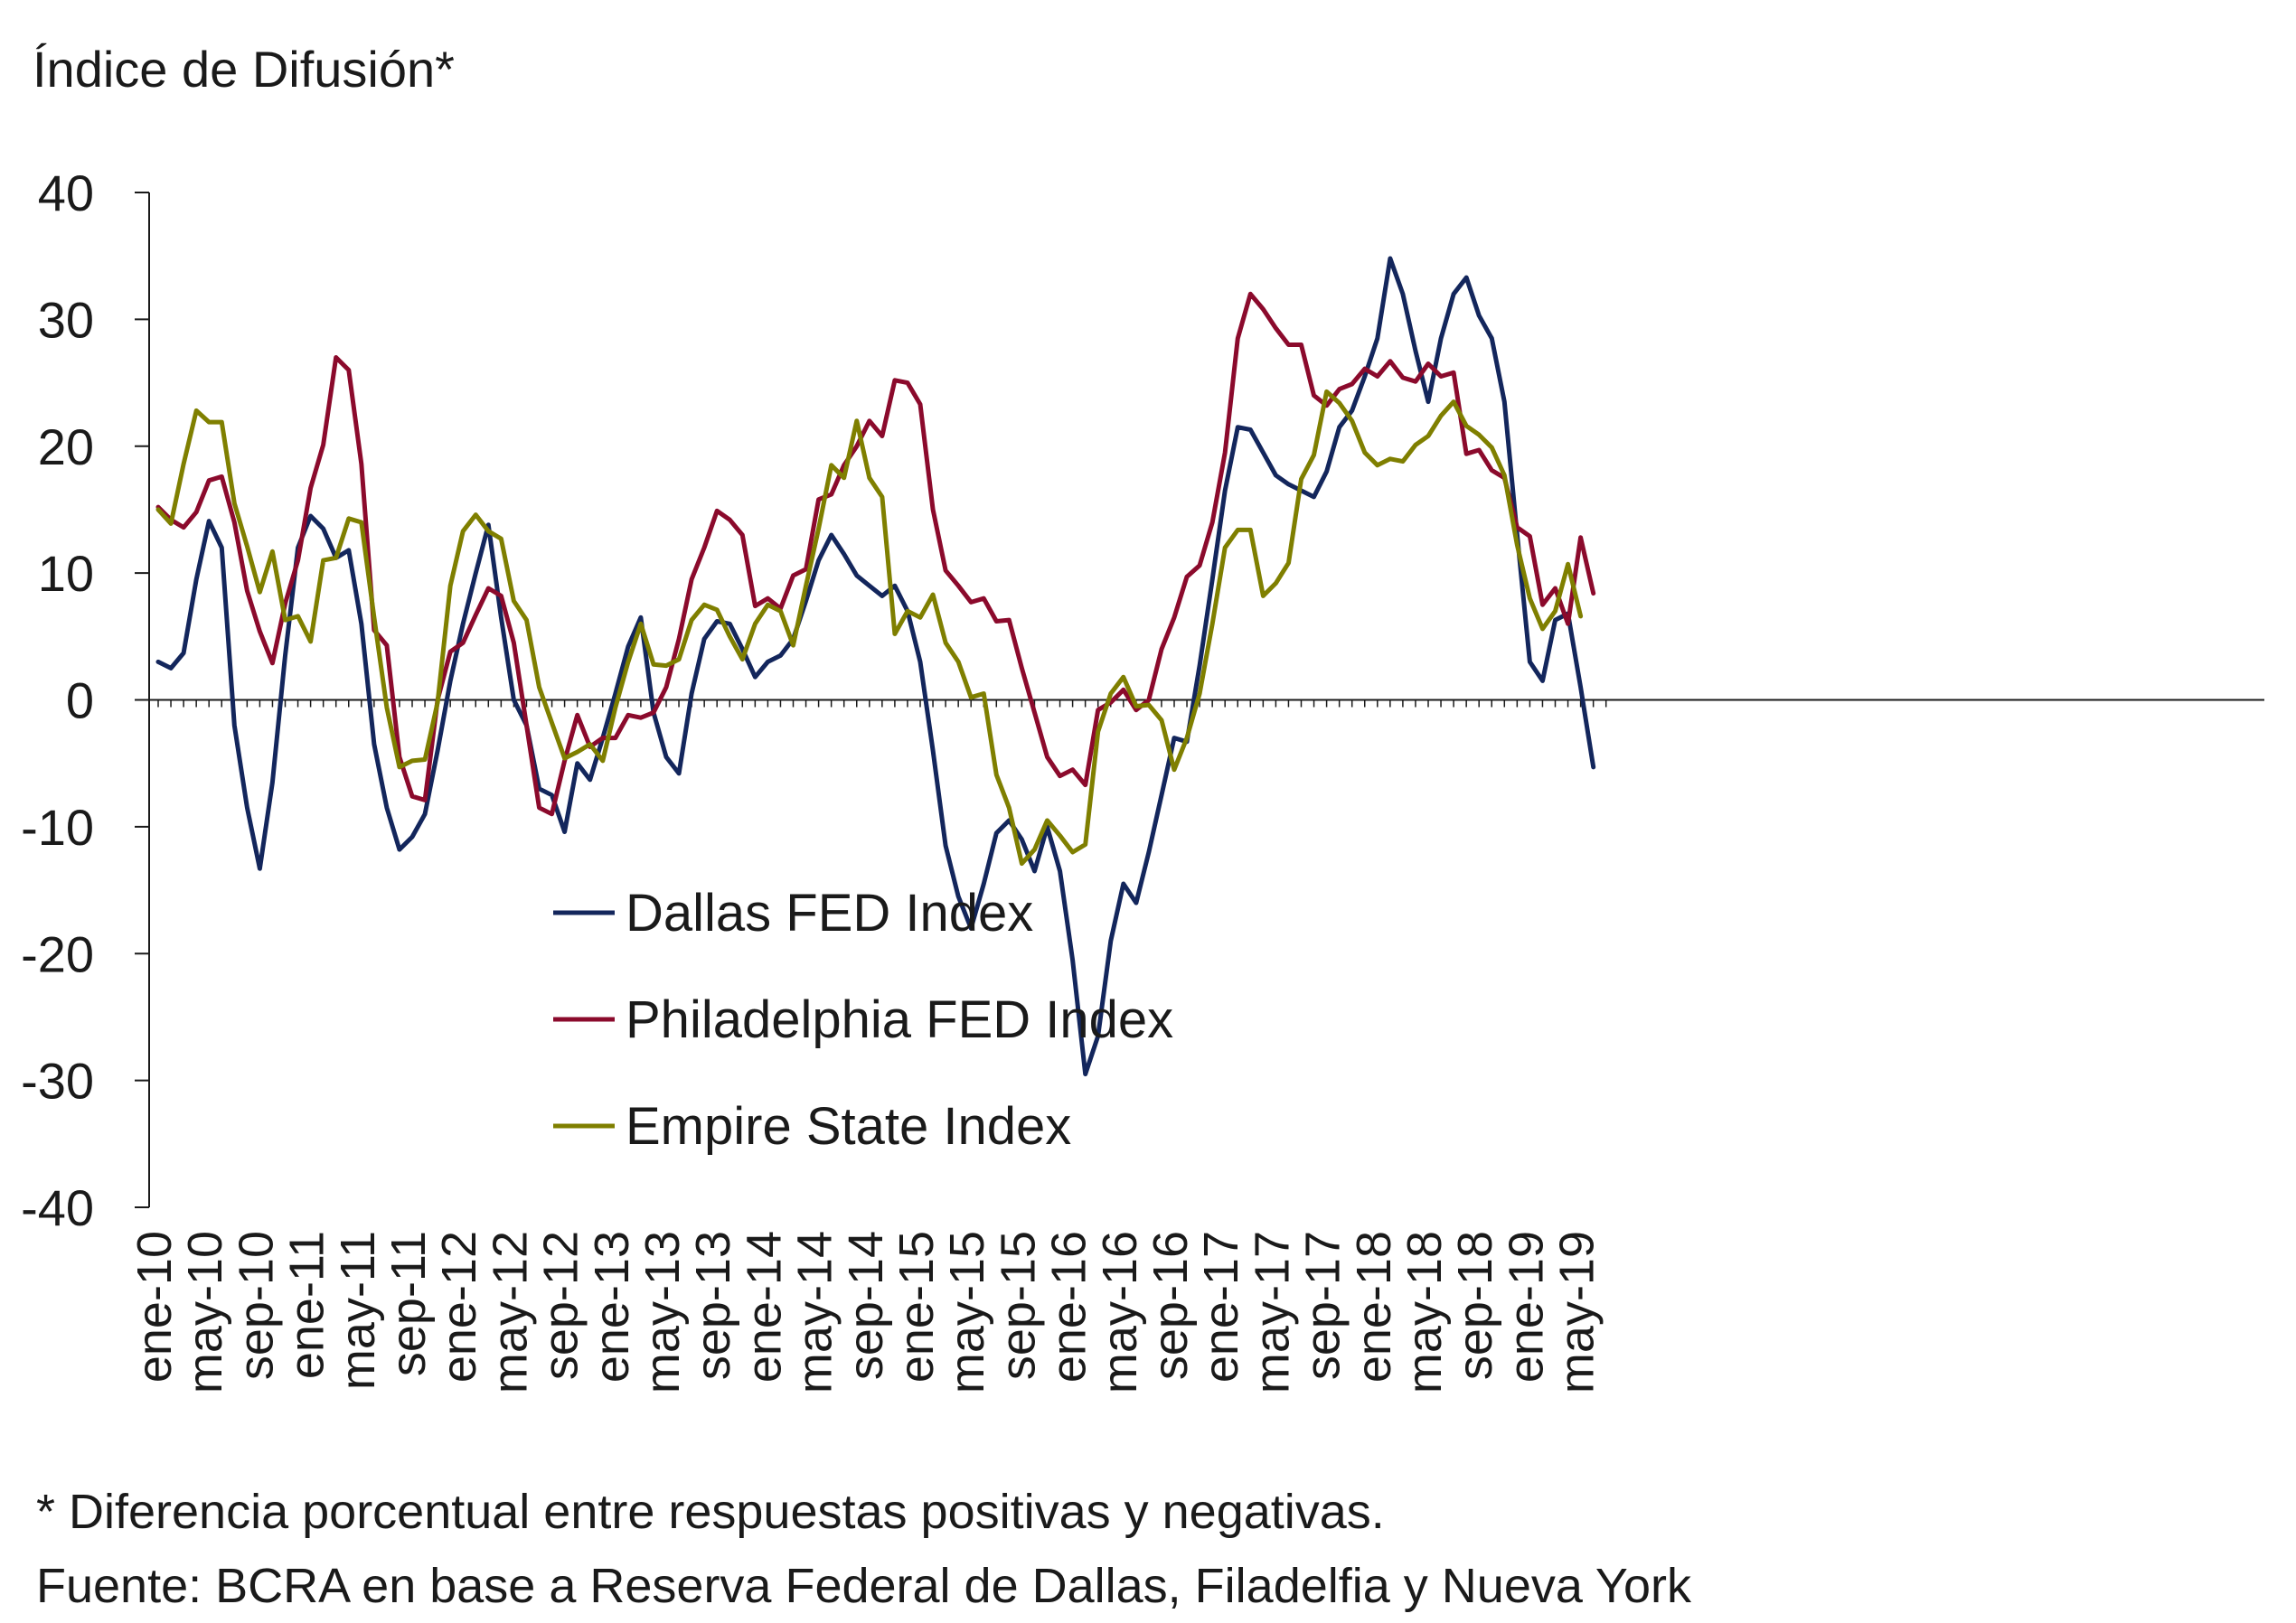  Describe the element at coordinates (57, 953) in the screenshot. I see `y-tick-label: -20` at that location.